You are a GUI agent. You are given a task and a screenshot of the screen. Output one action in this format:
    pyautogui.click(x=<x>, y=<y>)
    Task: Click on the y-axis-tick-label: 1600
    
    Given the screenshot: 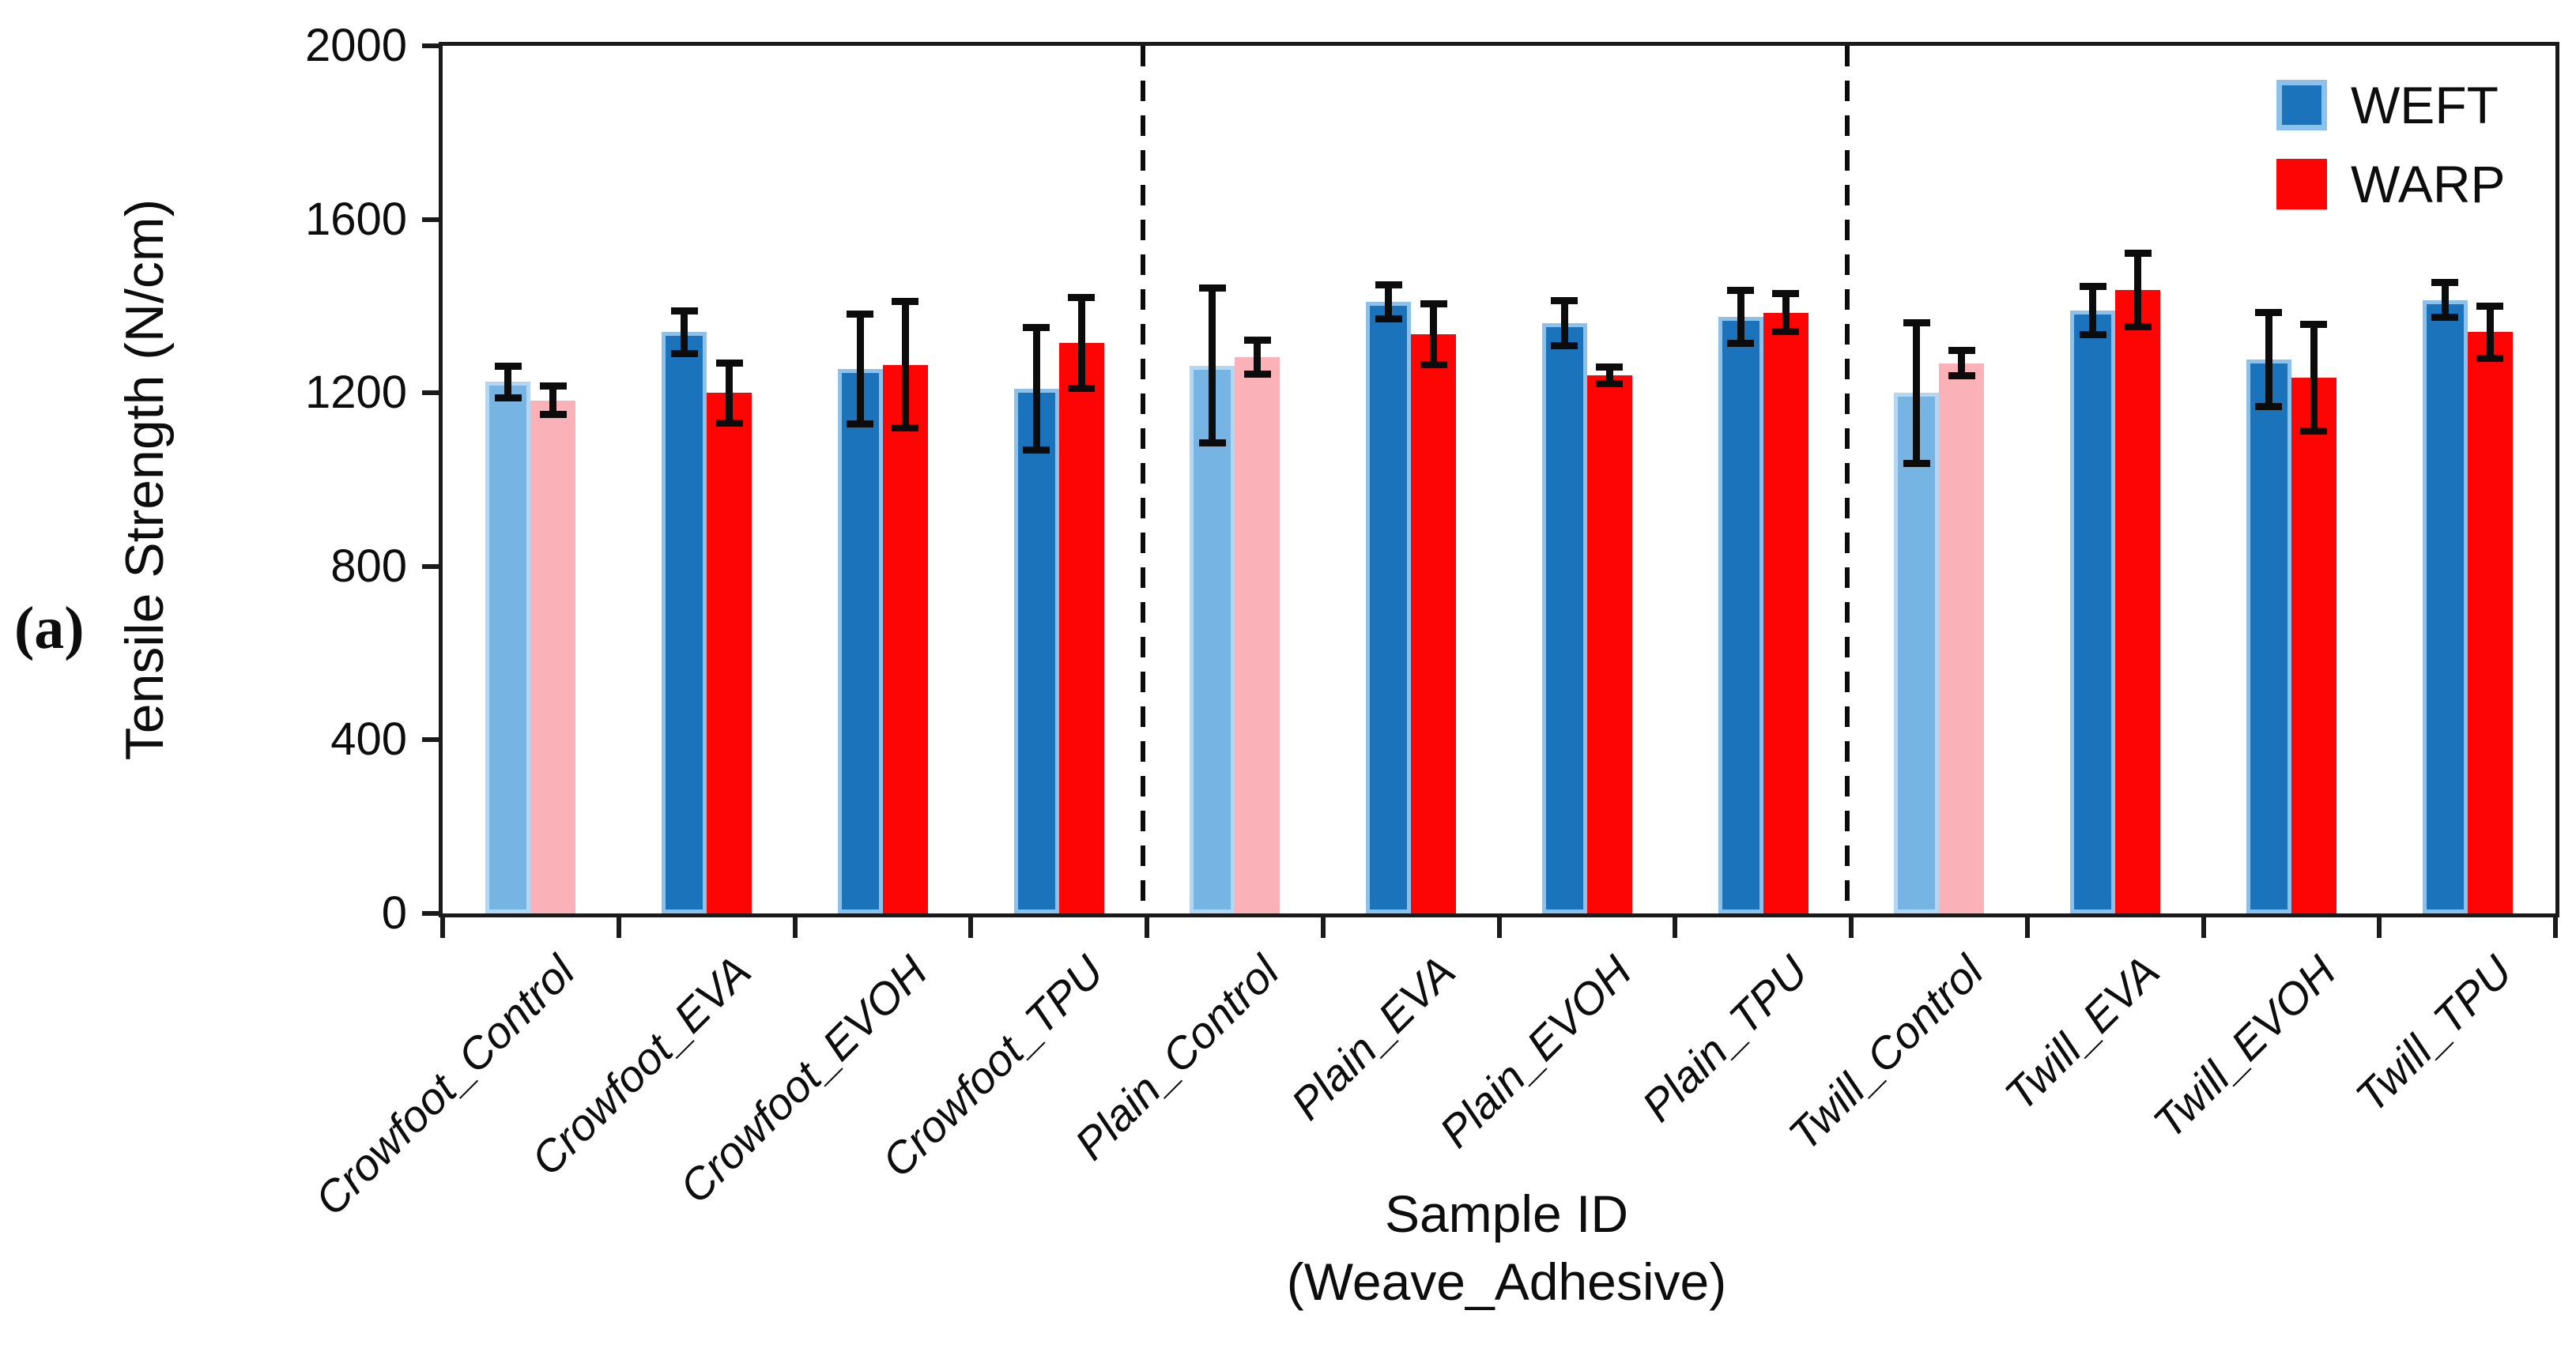 What is the action you would take?
    pyautogui.click(x=355, y=219)
    